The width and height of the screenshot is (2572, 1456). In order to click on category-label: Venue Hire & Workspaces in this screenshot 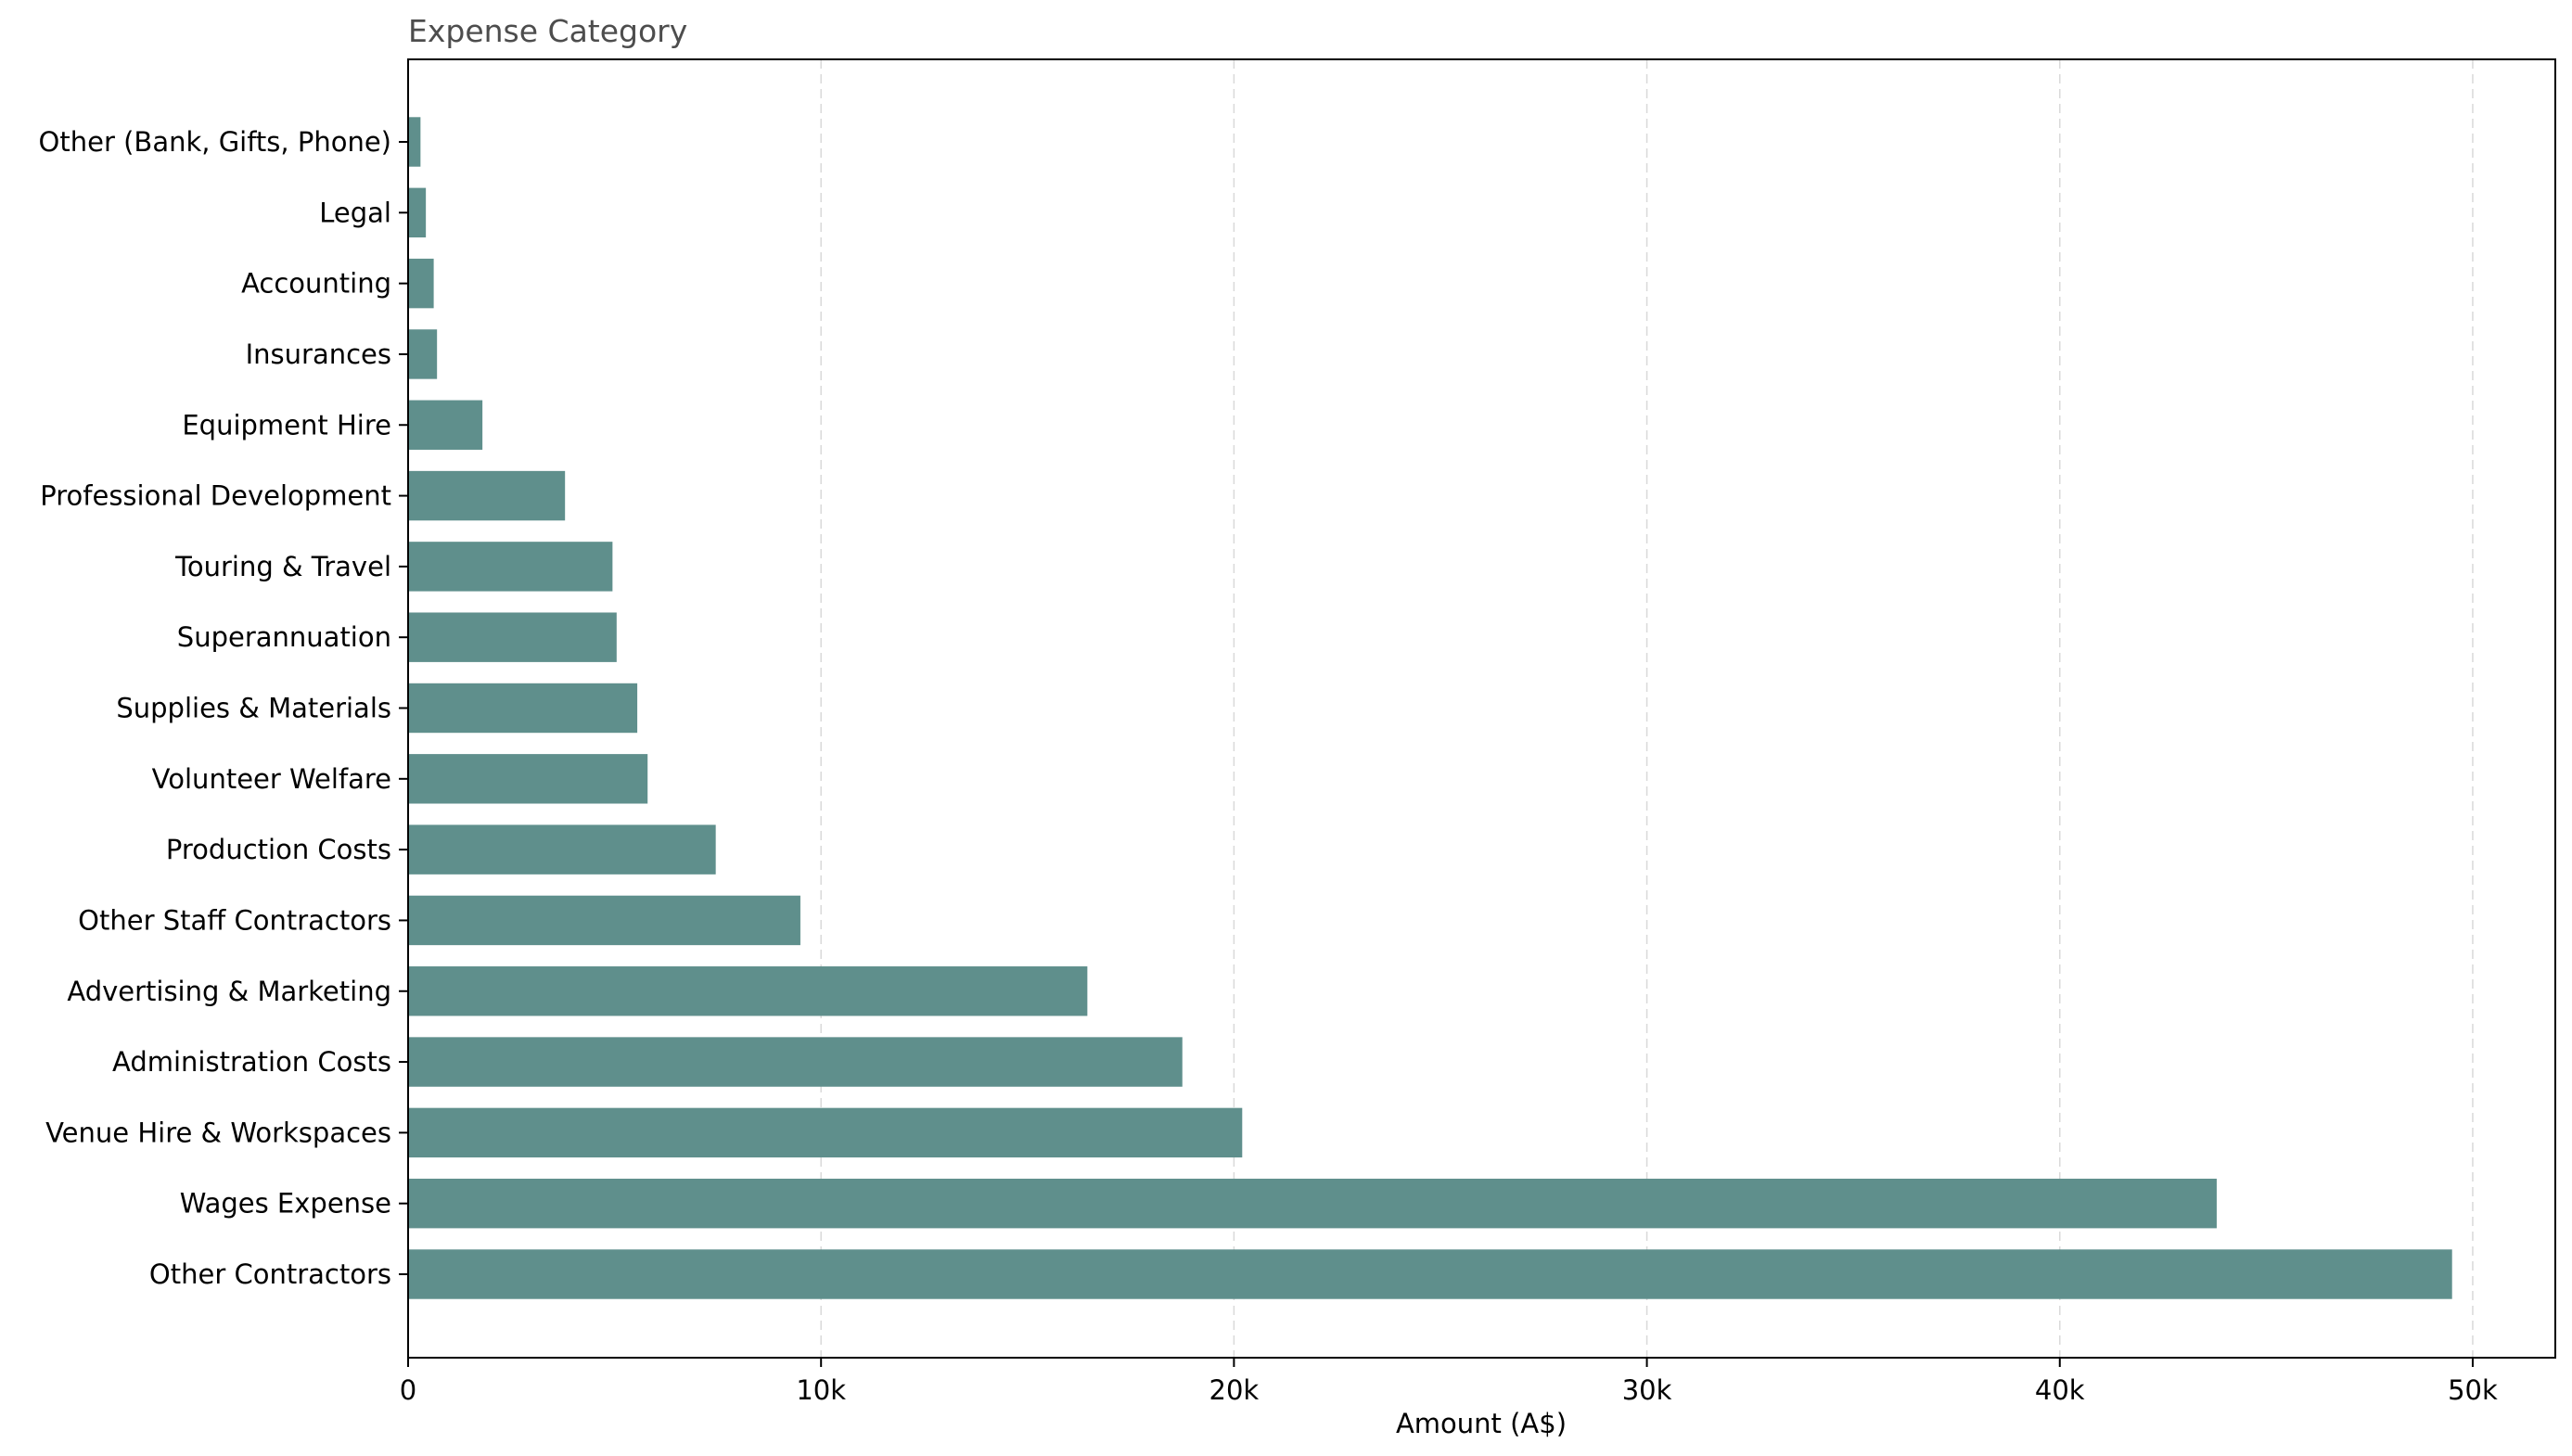, I will do `click(218, 1132)`.